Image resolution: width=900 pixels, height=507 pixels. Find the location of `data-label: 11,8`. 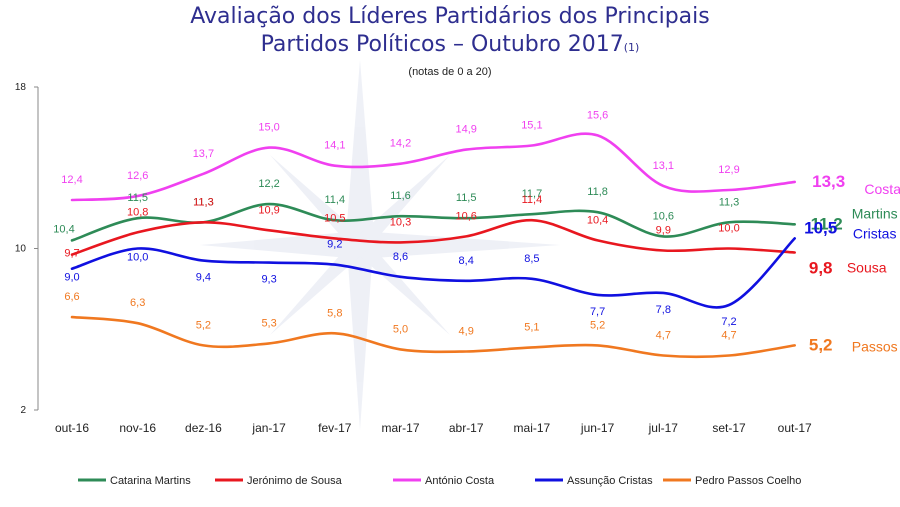

data-label: 11,8 is located at coordinates (597, 192).